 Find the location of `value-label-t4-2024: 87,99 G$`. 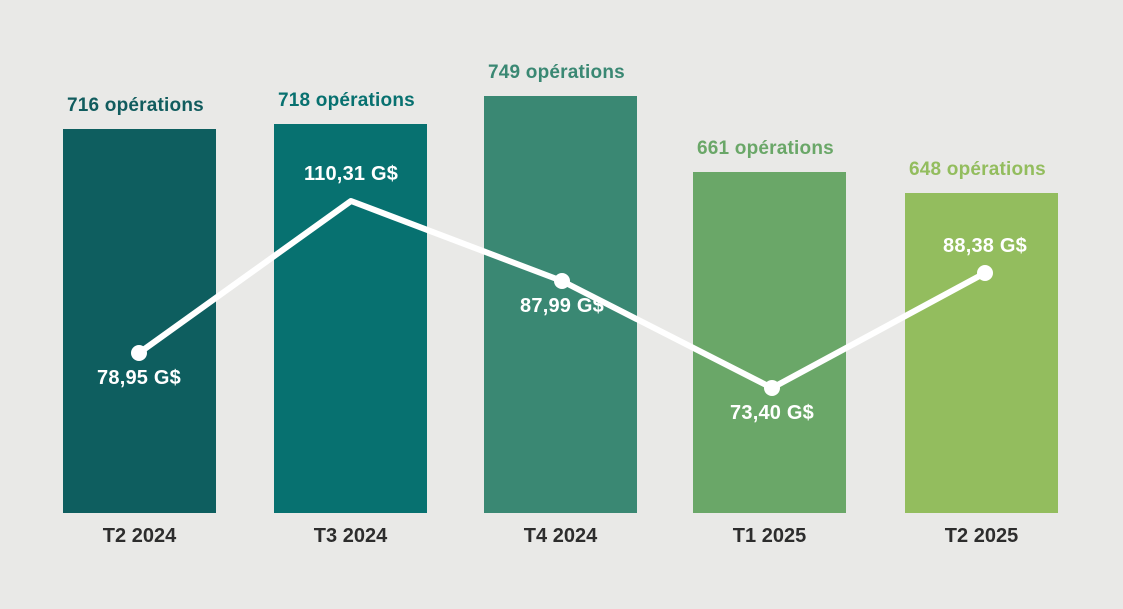

value-label-t4-2024: 87,99 G$ is located at coordinates (562, 306).